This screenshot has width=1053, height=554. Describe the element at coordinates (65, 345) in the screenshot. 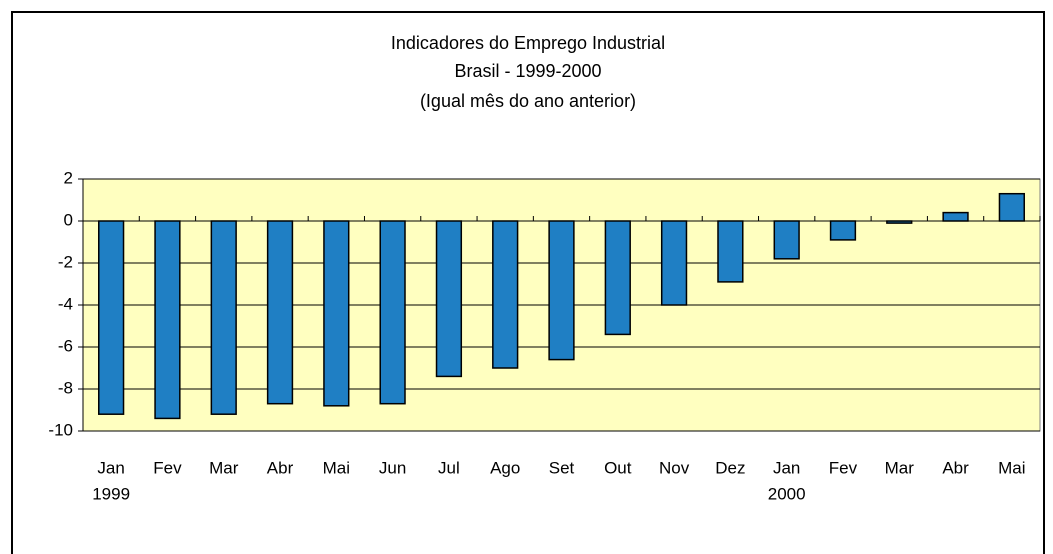

I see `y-tick-label: -6` at that location.